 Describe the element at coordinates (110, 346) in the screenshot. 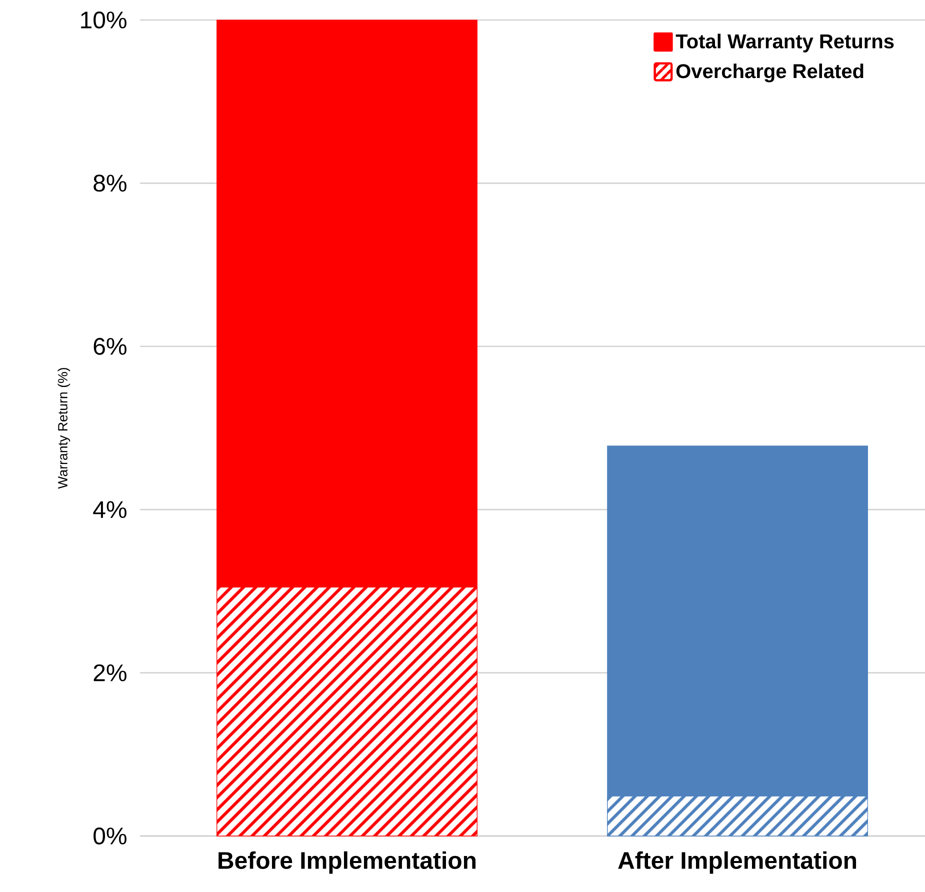

I see `y-tick-label: 6%` at that location.